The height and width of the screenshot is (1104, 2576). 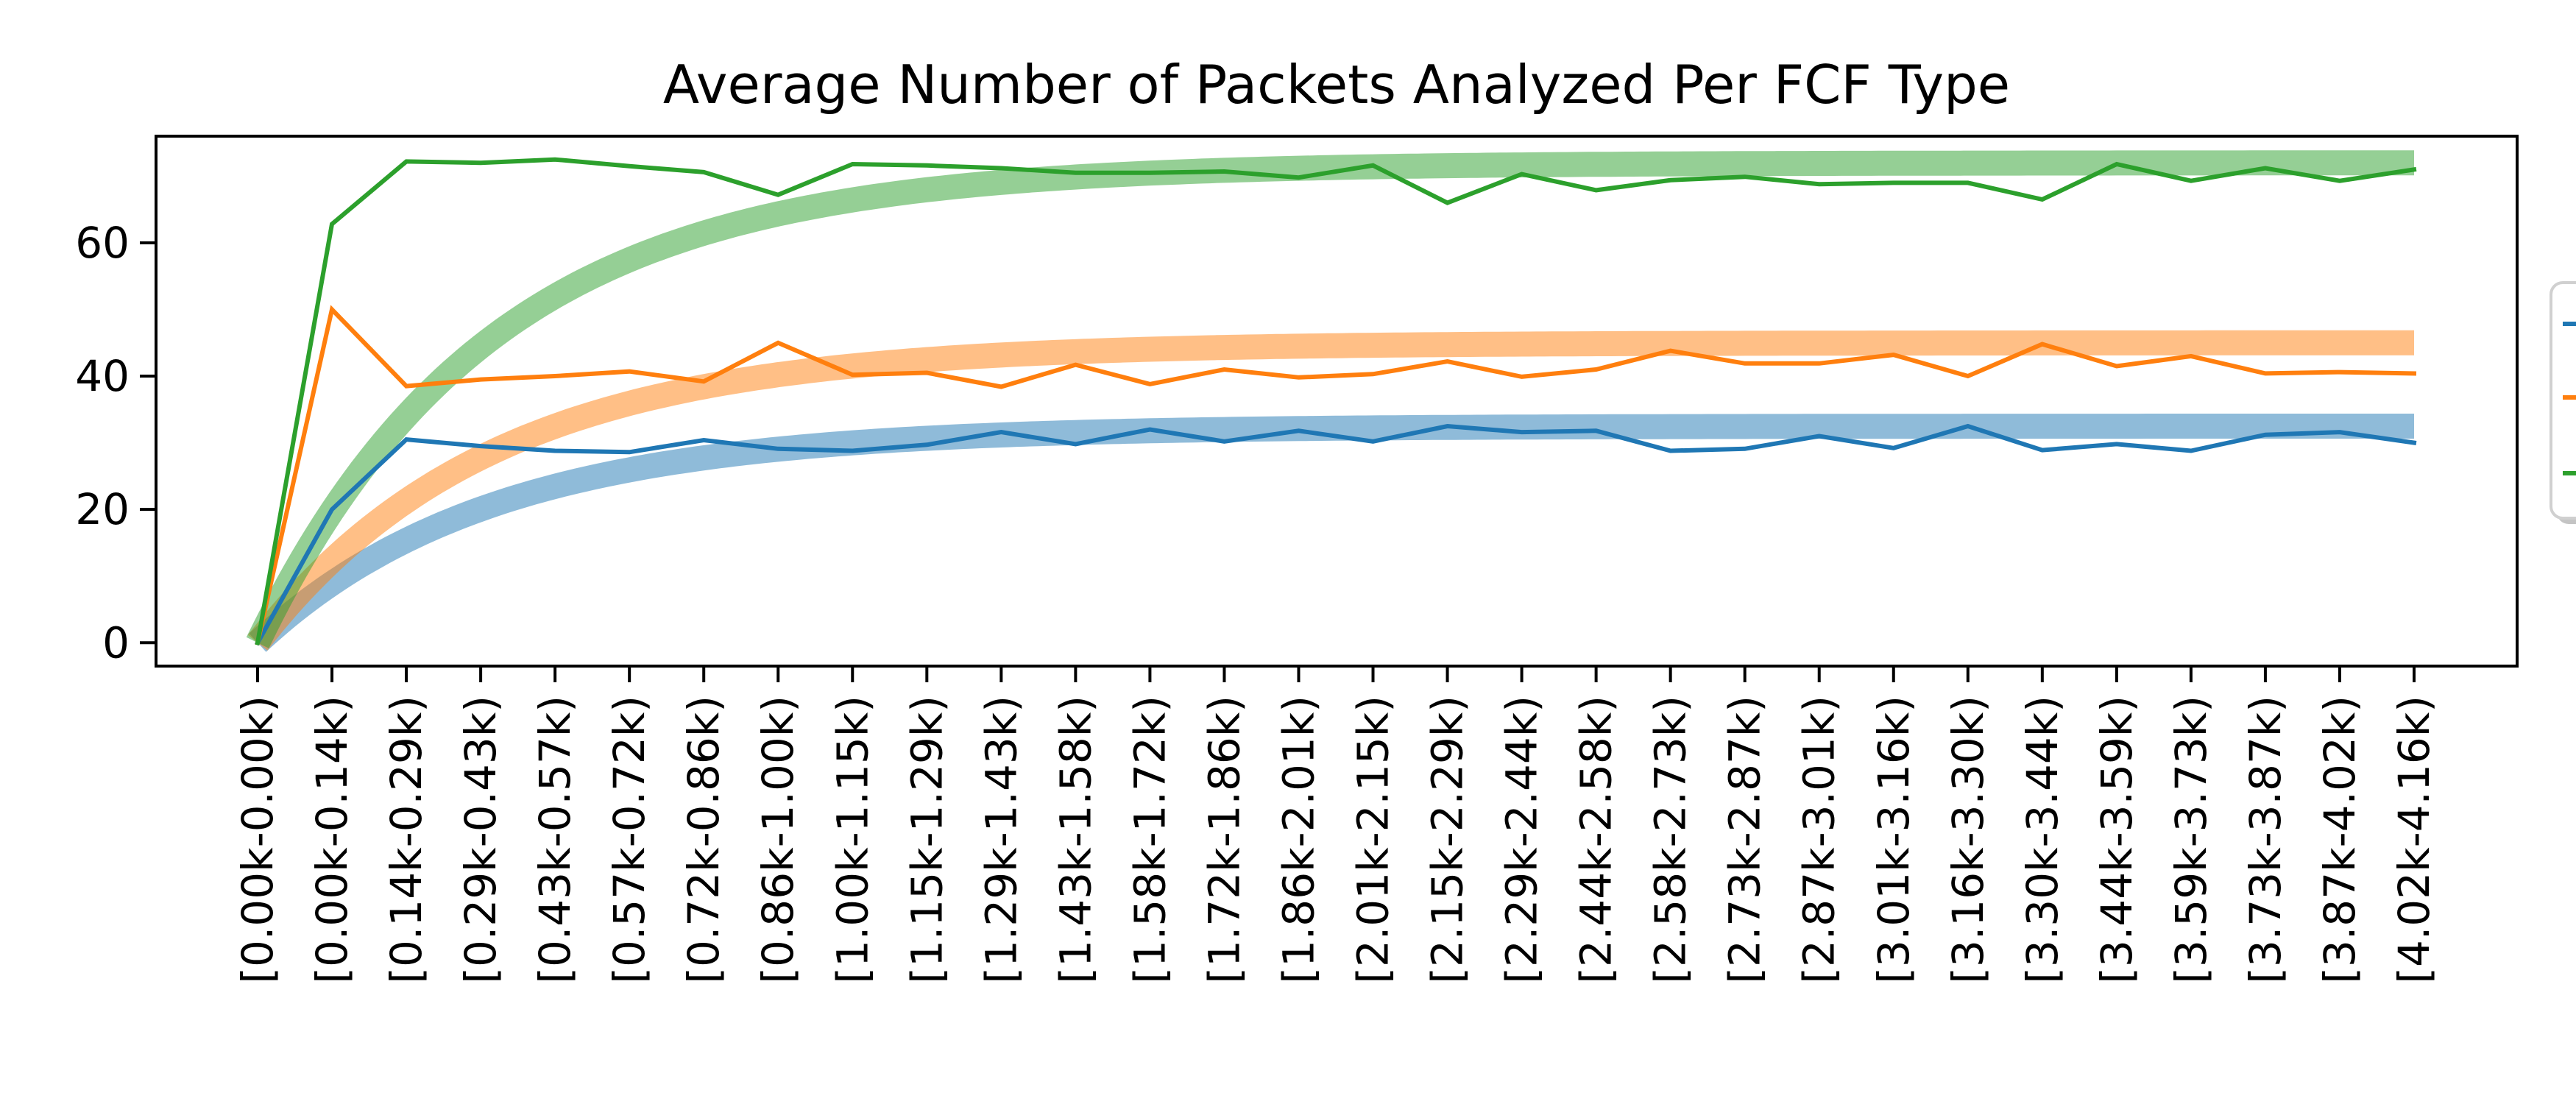 What do you see at coordinates (115, 443) in the screenshot?
I see `y-axis: 0 20 40 60` at bounding box center [115, 443].